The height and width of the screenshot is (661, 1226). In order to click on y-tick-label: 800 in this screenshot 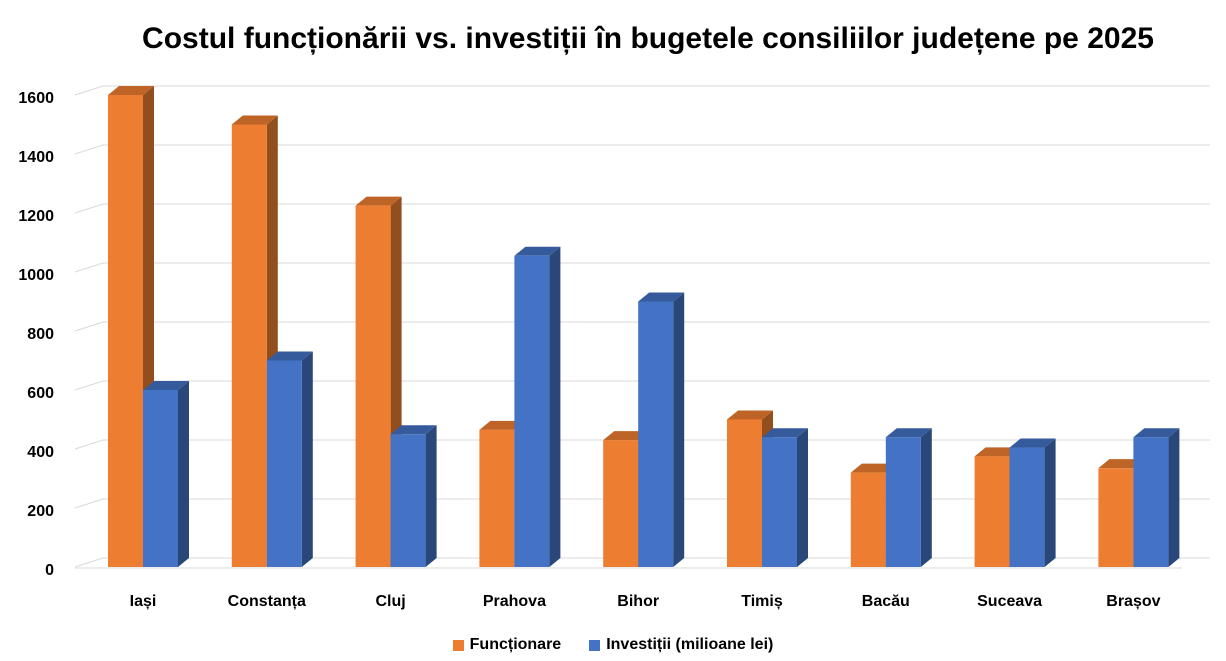, I will do `click(40, 334)`.